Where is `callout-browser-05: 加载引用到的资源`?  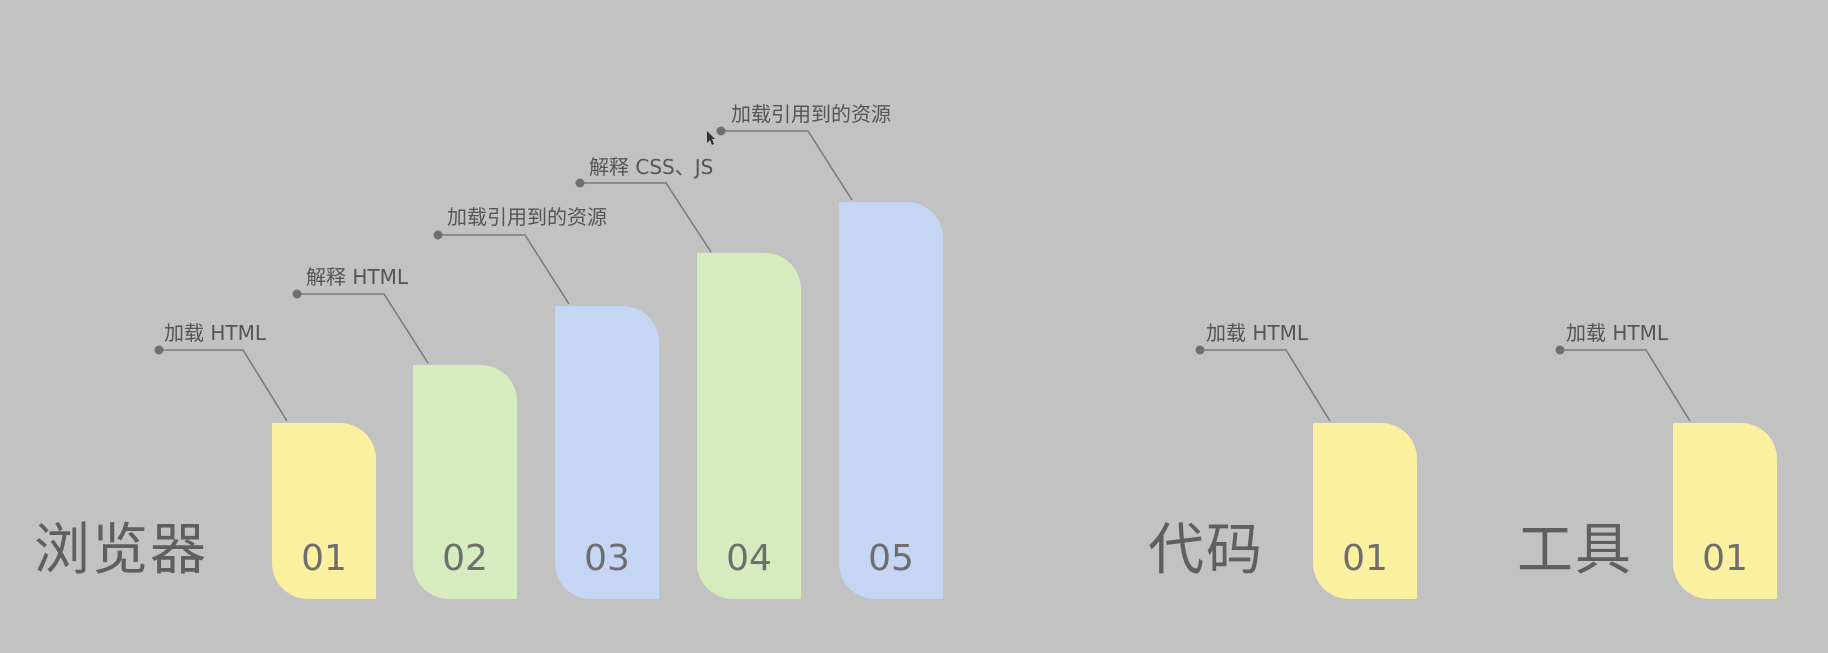
callout-browser-05: 加载引用到的资源 is located at coordinates (811, 114).